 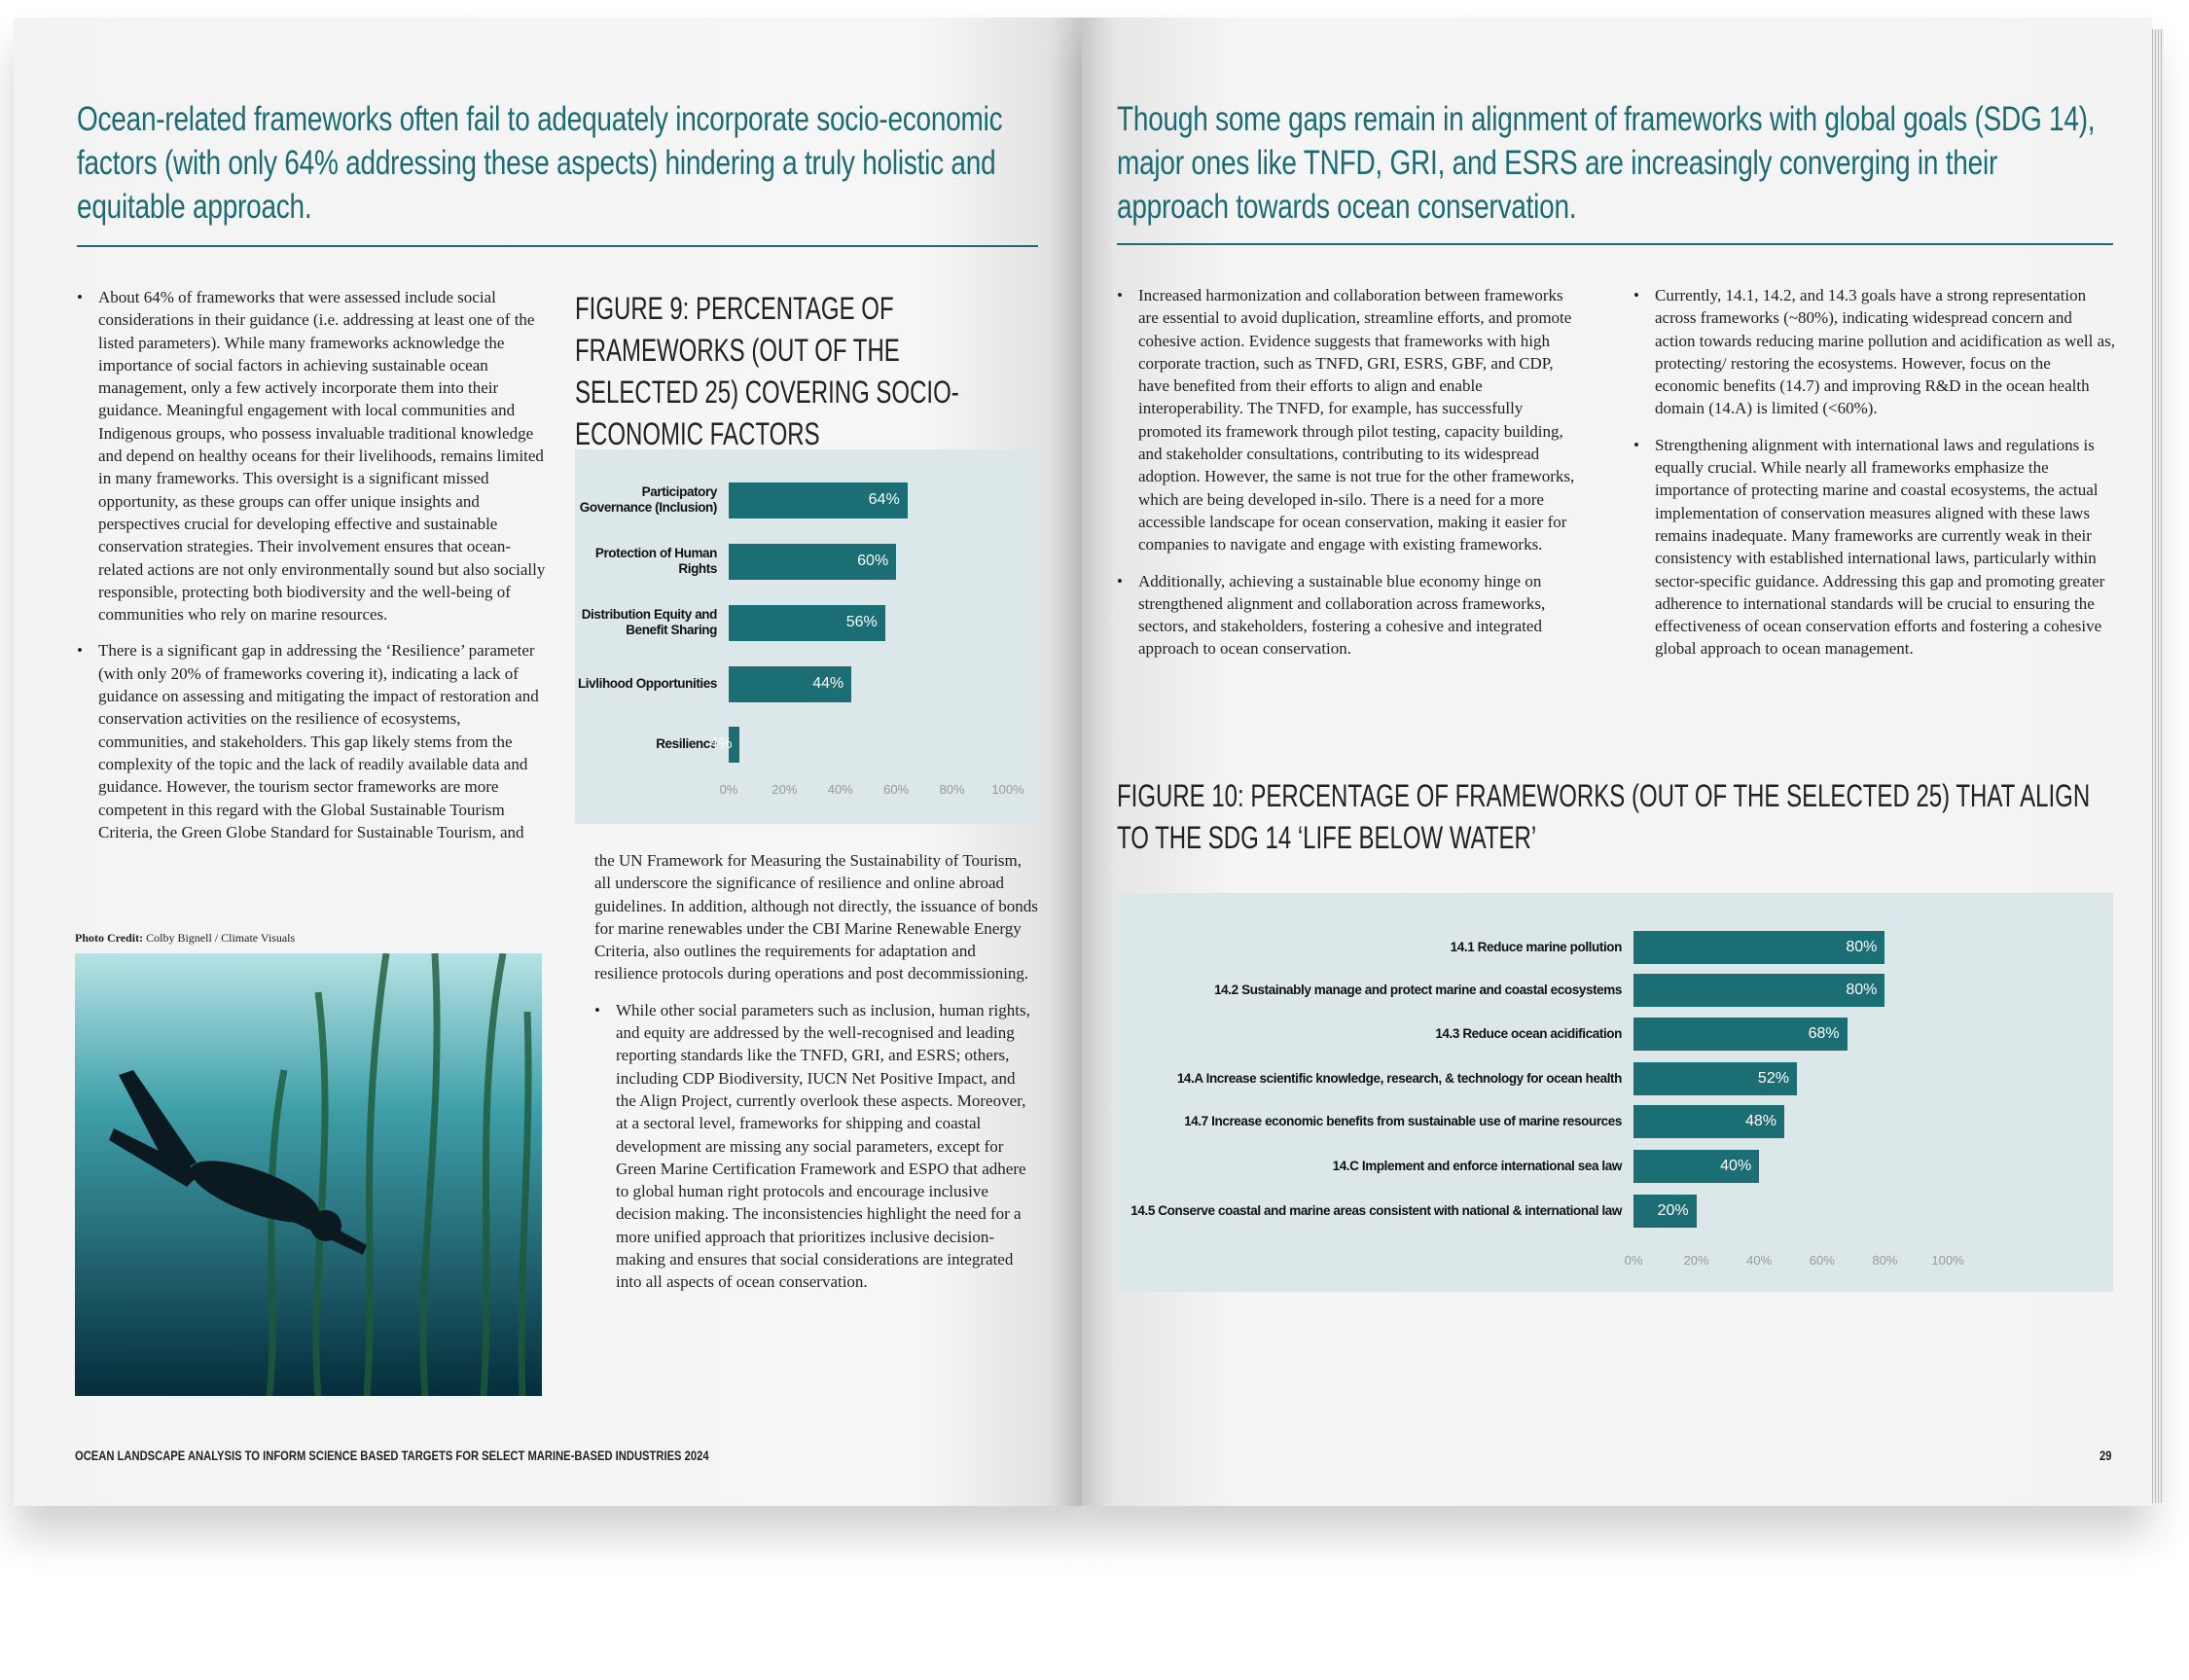 What do you see at coordinates (656, 561) in the screenshot?
I see `category-label: Protection of Human Rights` at bounding box center [656, 561].